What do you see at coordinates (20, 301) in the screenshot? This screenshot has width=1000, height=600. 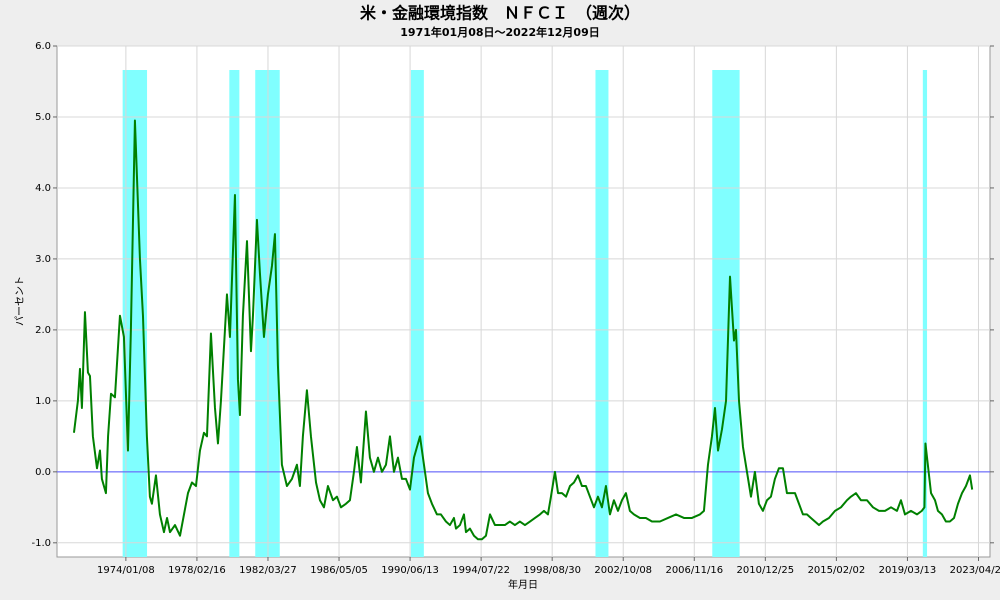 I see `y-axis-label: パーセント` at bounding box center [20, 301].